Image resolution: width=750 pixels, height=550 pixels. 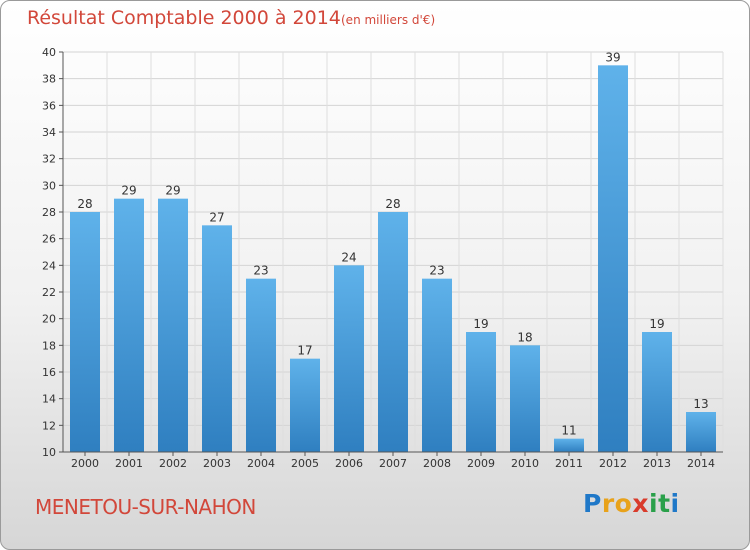 I want to click on x-tick-label: 2006, so click(x=349, y=463).